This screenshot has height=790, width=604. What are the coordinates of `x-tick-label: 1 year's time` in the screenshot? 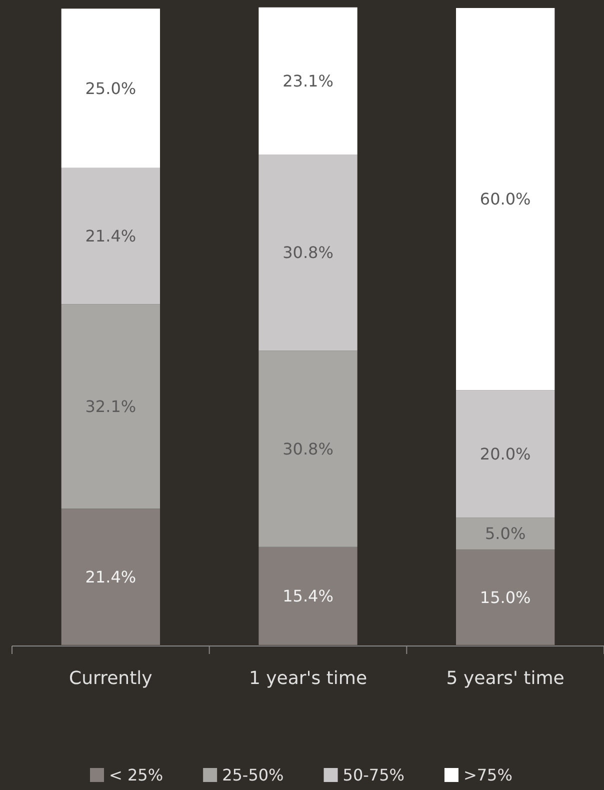 It's located at (308, 678).